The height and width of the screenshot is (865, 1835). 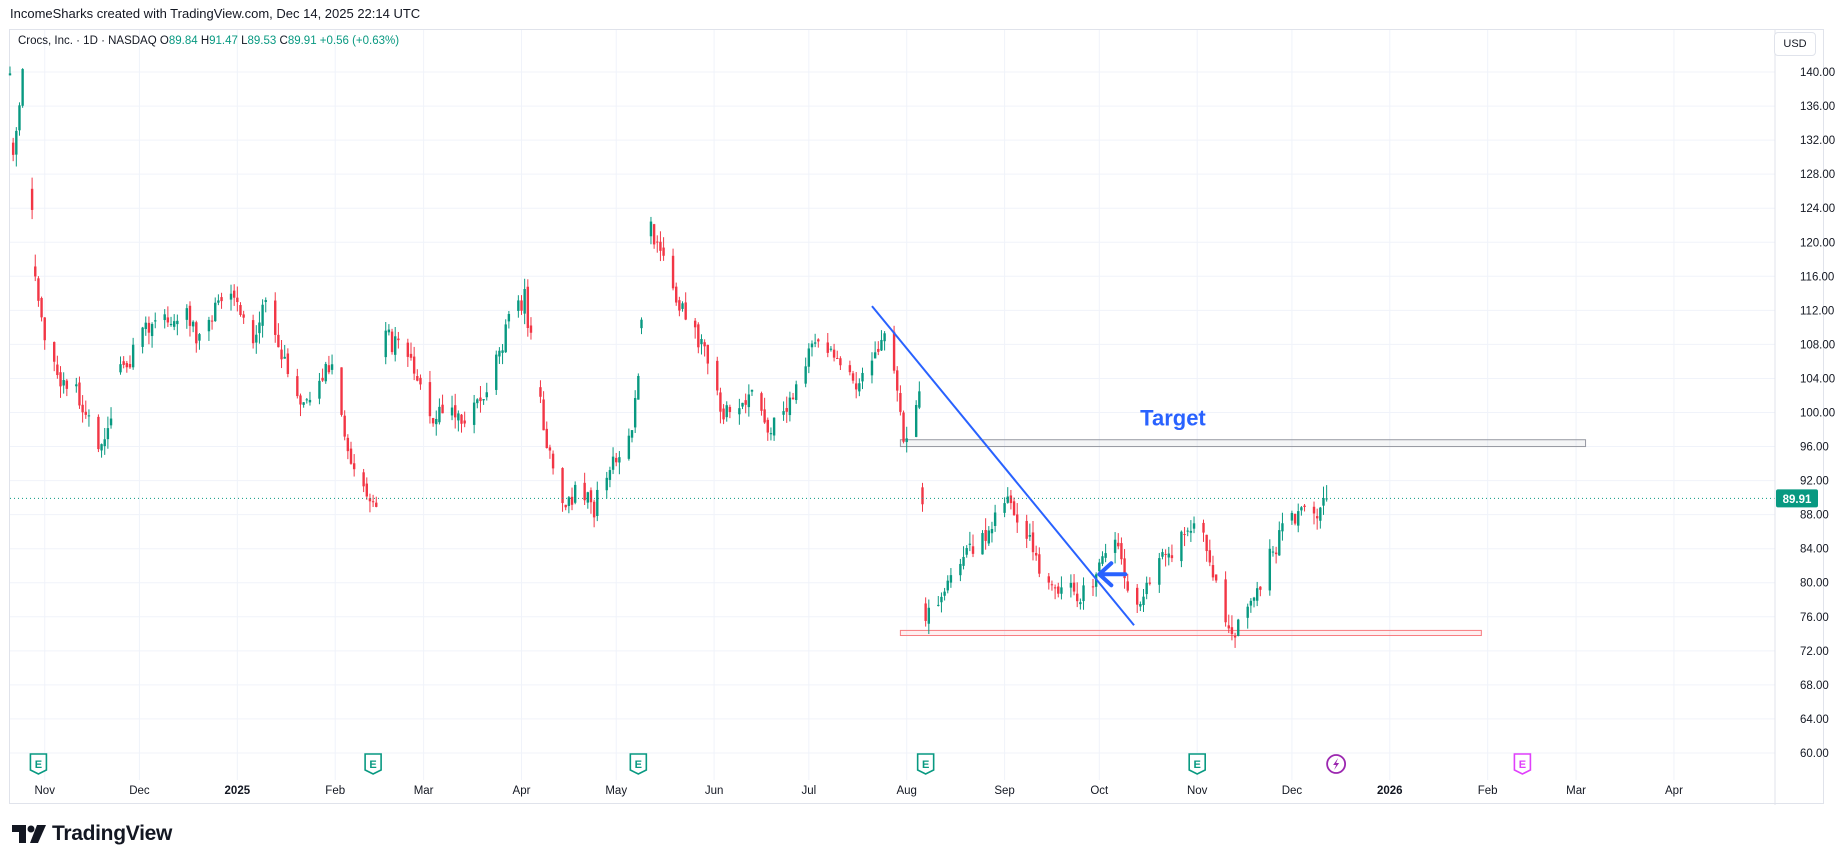 What do you see at coordinates (1003, 465) in the screenshot?
I see `trendline` at bounding box center [1003, 465].